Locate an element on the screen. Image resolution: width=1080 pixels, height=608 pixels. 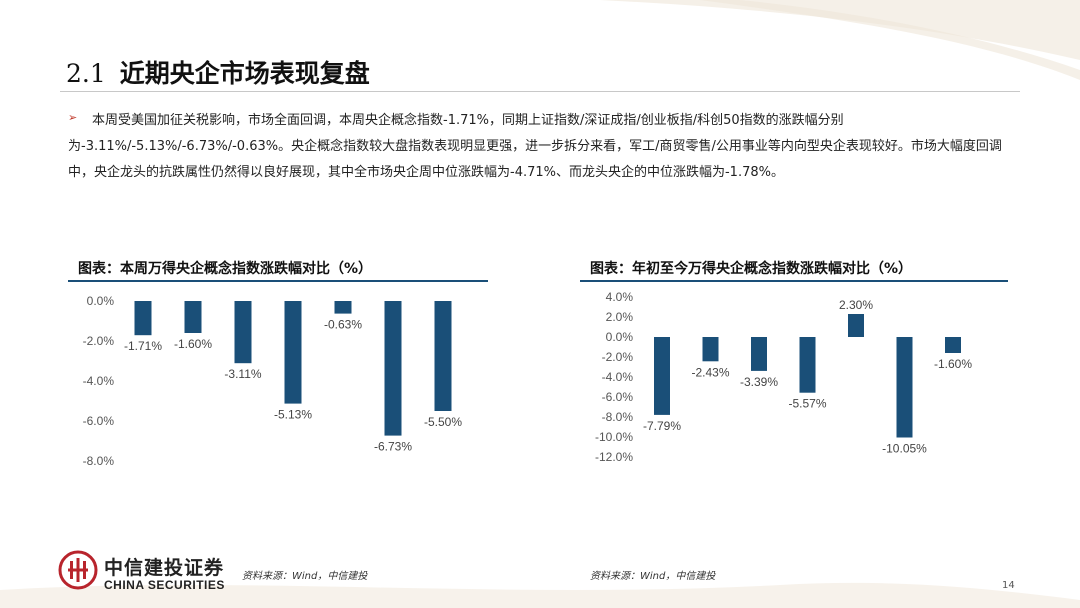
title-divider is located at coordinates (540, 91).